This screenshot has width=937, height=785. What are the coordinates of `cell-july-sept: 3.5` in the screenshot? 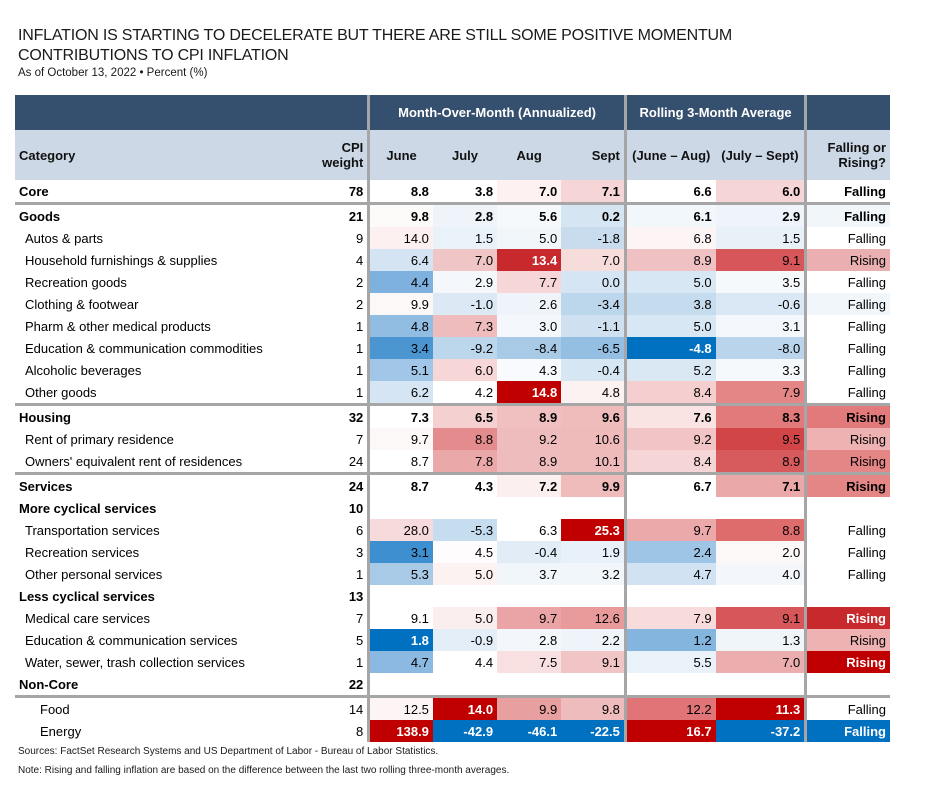 It's located at (760, 282).